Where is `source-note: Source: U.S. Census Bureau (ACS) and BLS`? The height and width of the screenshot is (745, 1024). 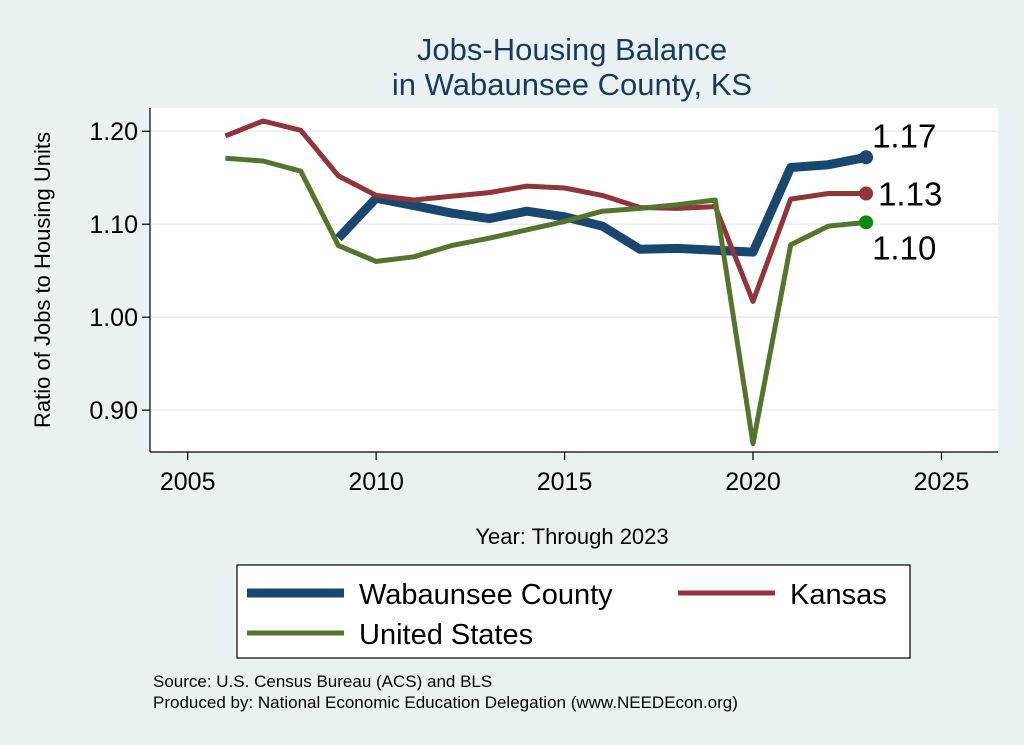 source-note: Source: U.S. Census Bureau (ACS) and BLS is located at coordinates (322, 681).